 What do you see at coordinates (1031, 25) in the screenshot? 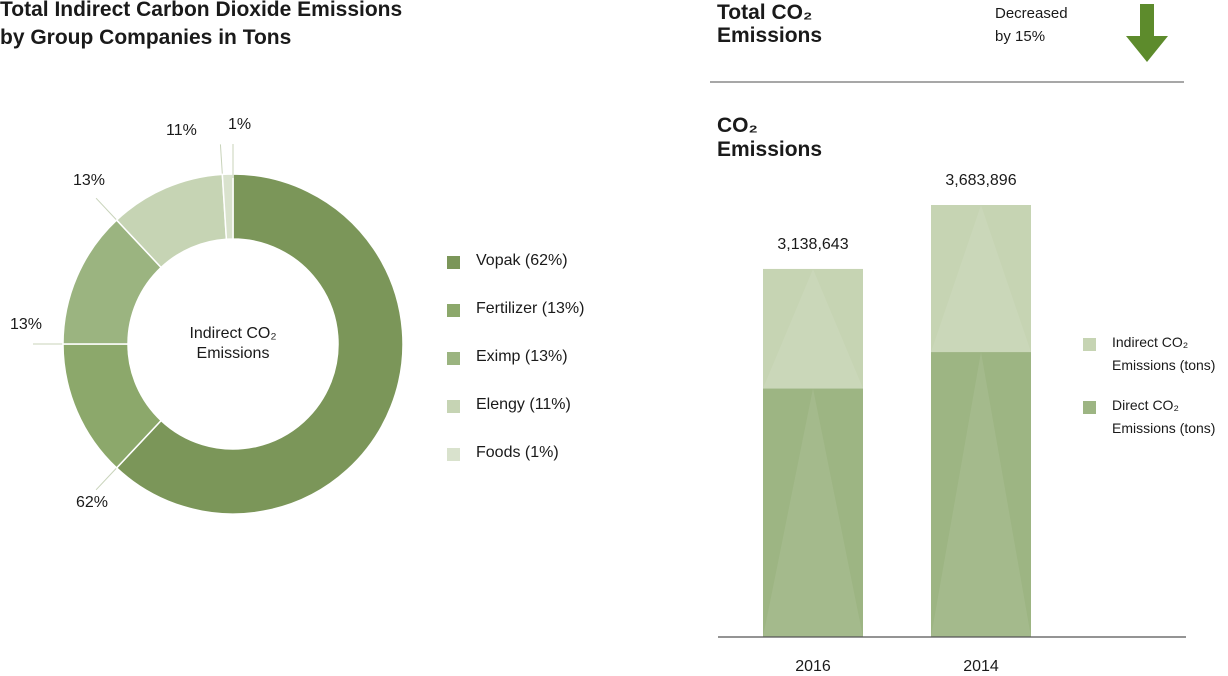
I see `header-note: Decreased by 15%` at bounding box center [1031, 25].